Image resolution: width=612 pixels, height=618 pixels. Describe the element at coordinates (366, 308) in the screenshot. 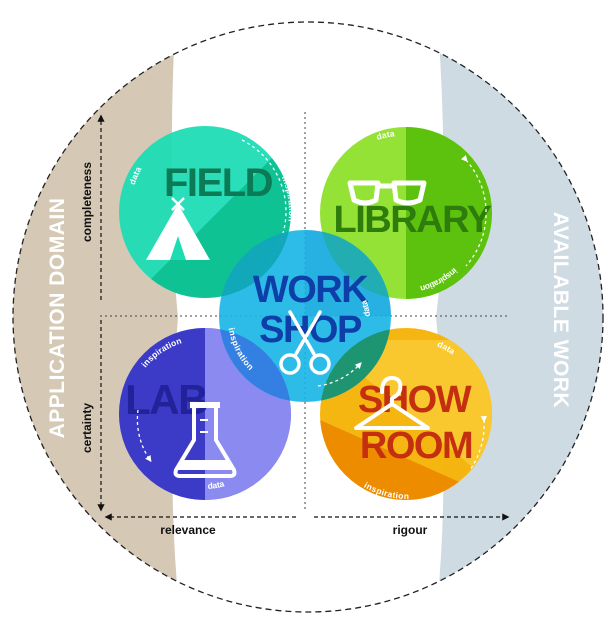

I see `workshop-data: data` at that location.